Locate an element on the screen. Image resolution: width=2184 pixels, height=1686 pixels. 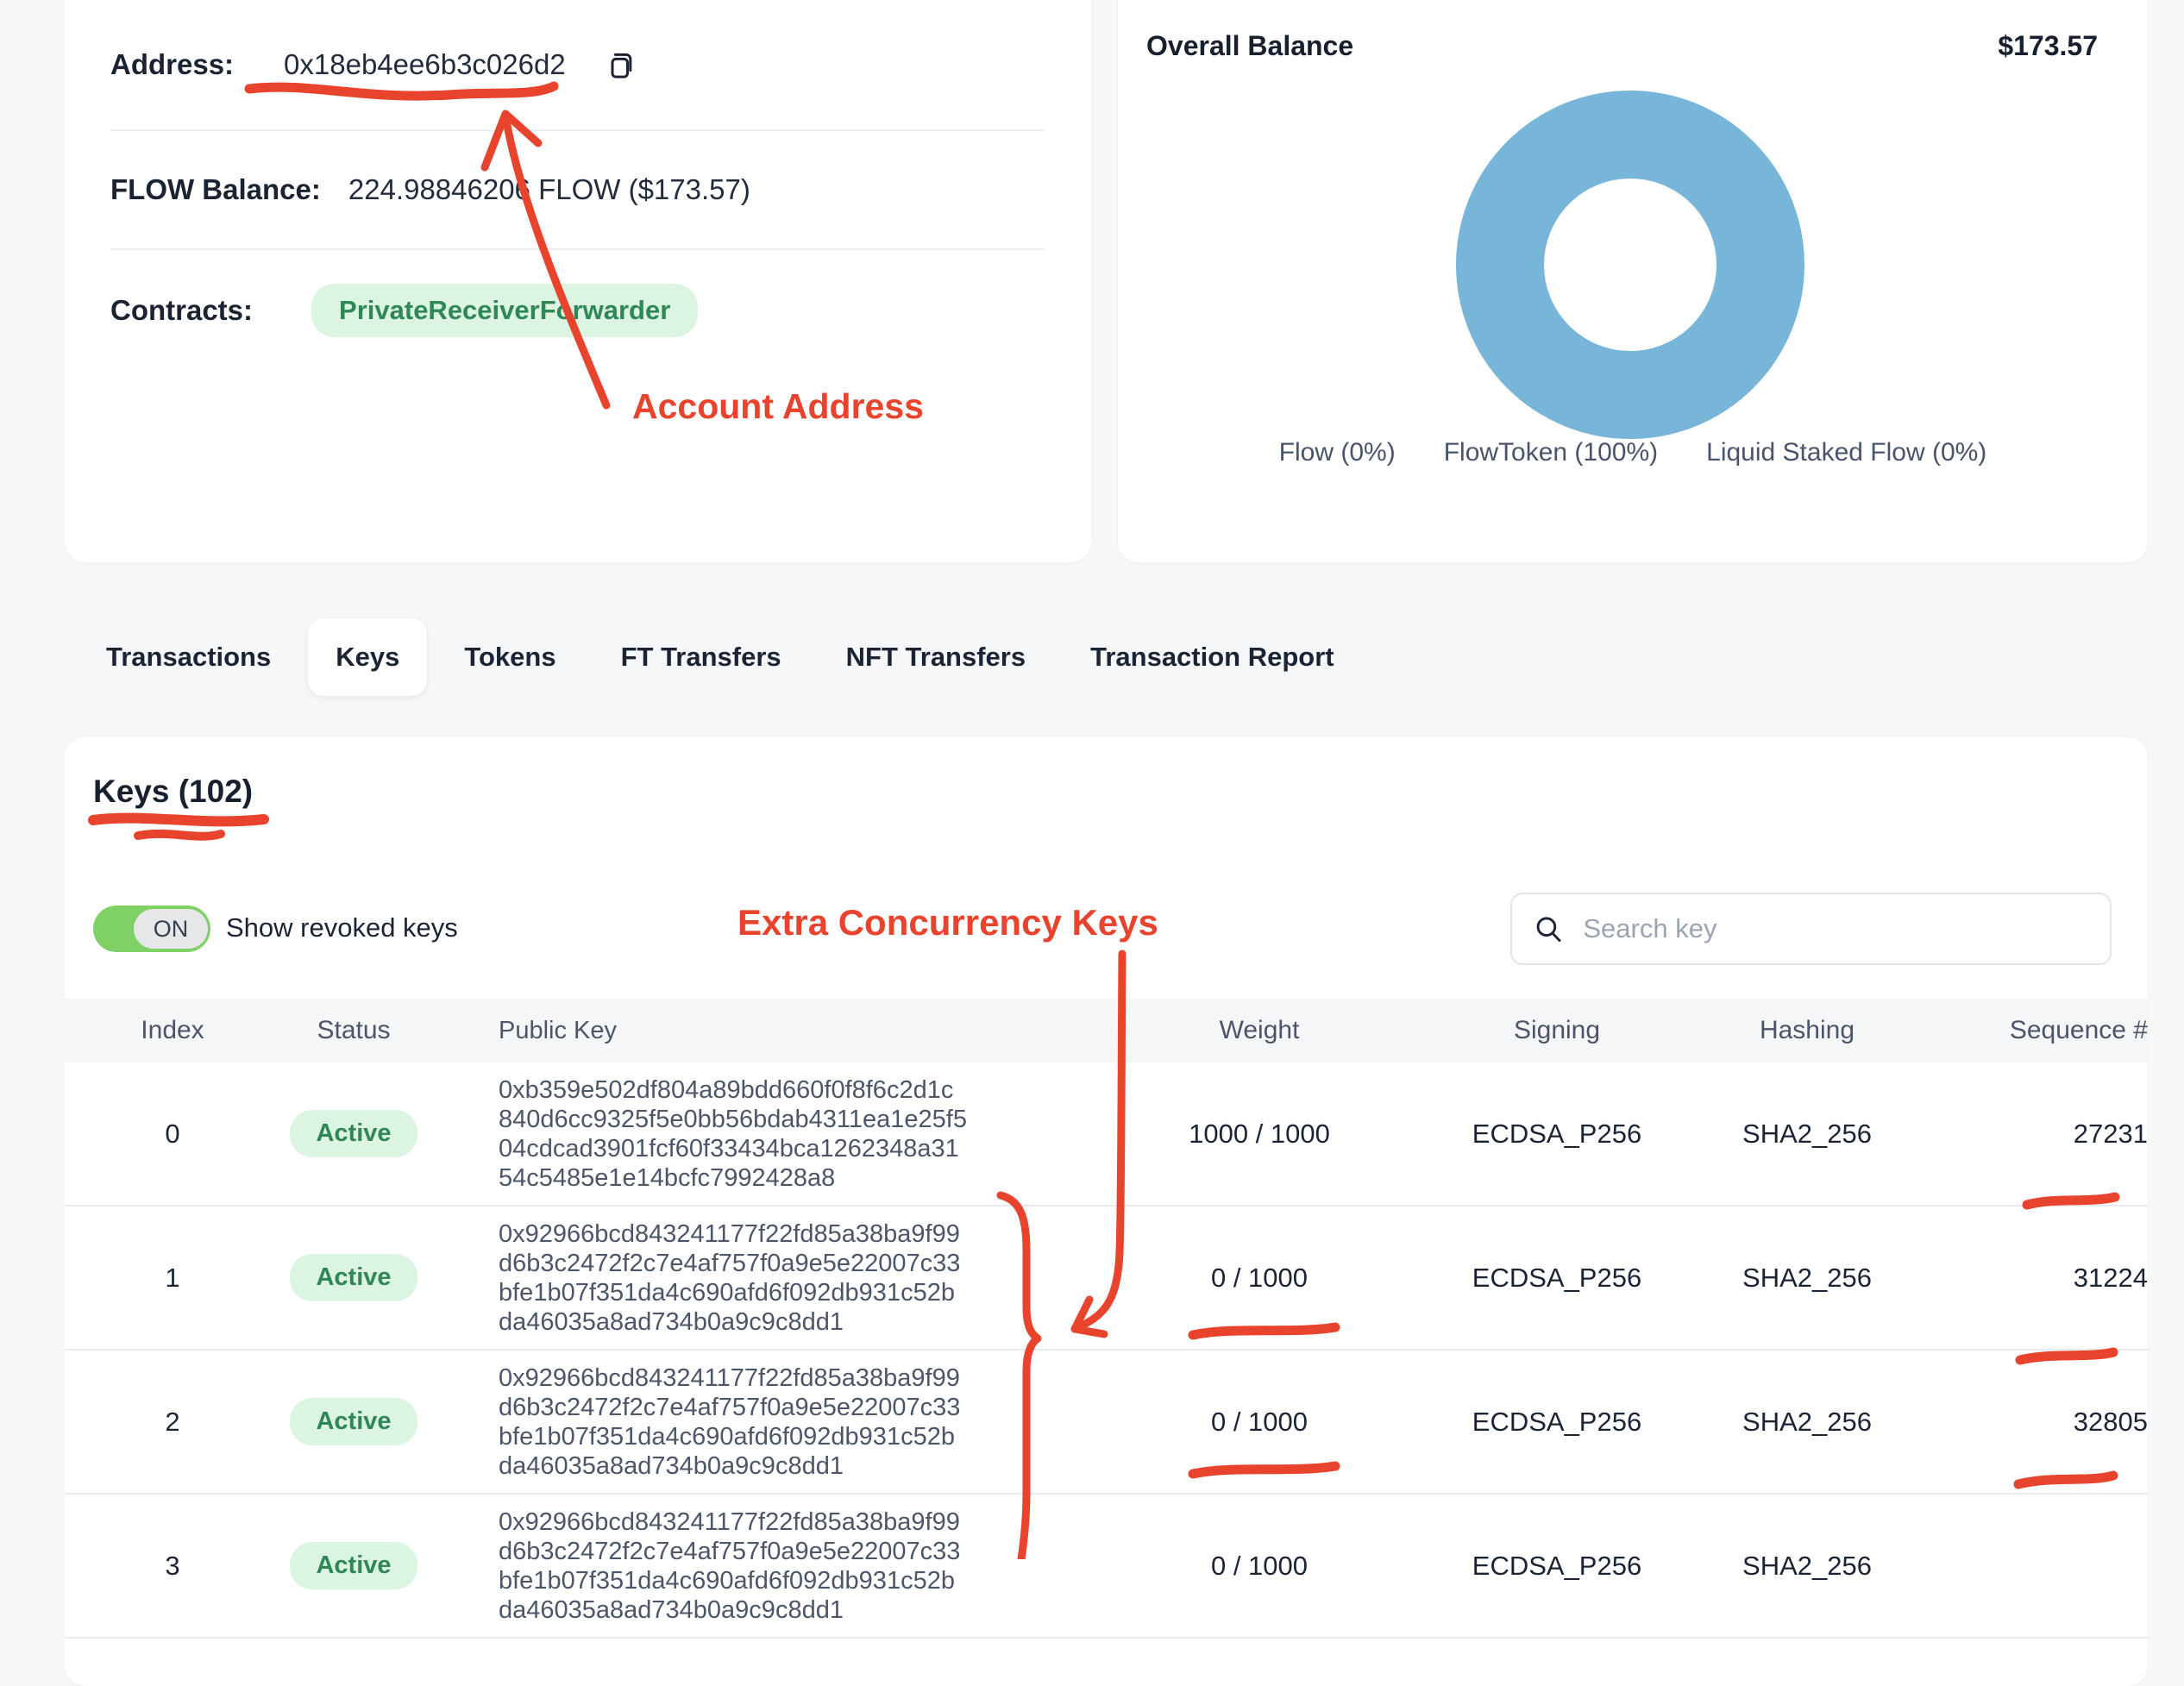
key-index: 0 is located at coordinates (173, 1134).